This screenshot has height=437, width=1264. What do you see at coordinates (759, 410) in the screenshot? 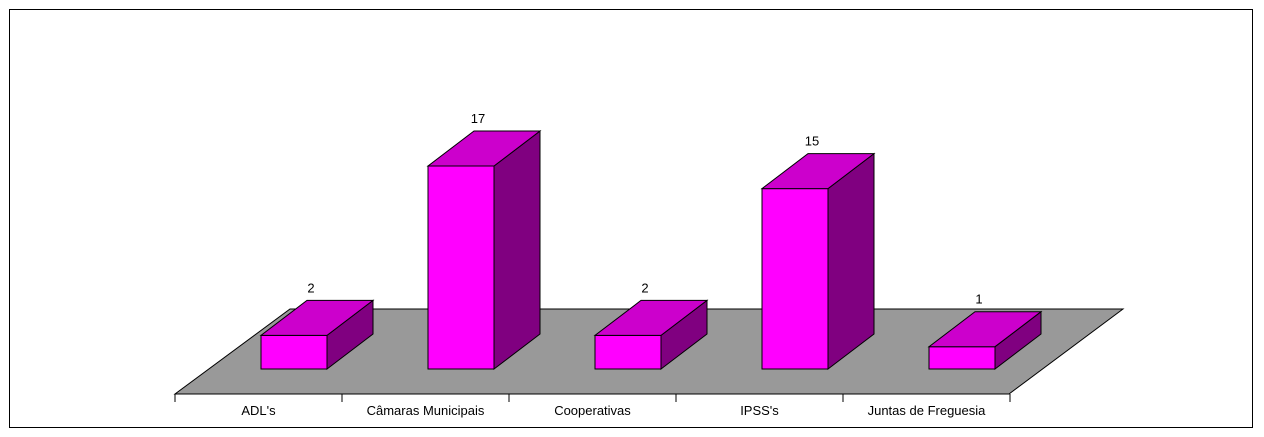
I see `category-label: IPSS's` at bounding box center [759, 410].